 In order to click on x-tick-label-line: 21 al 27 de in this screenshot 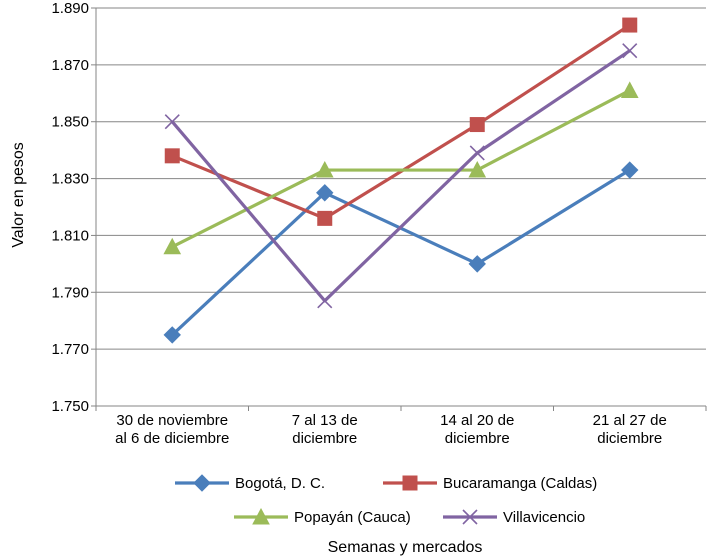, I will do `click(630, 420)`.